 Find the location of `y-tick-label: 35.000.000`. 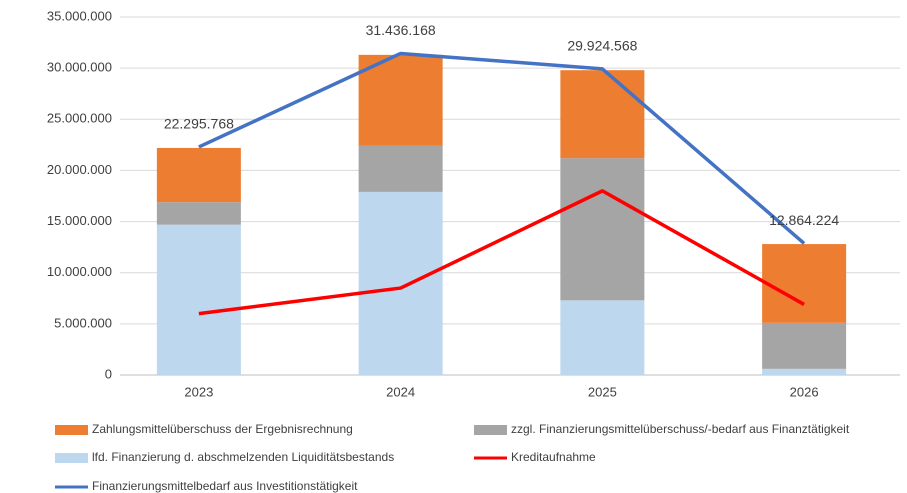

y-tick-label: 35.000.000 is located at coordinates (79, 15).